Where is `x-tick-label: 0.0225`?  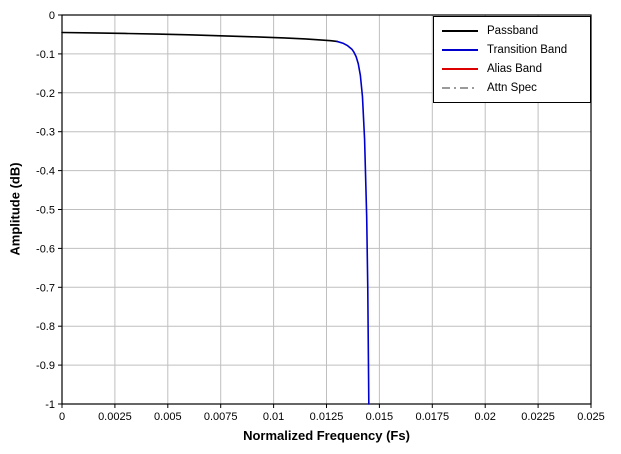 x-tick-label: 0.0225 is located at coordinates (538, 417).